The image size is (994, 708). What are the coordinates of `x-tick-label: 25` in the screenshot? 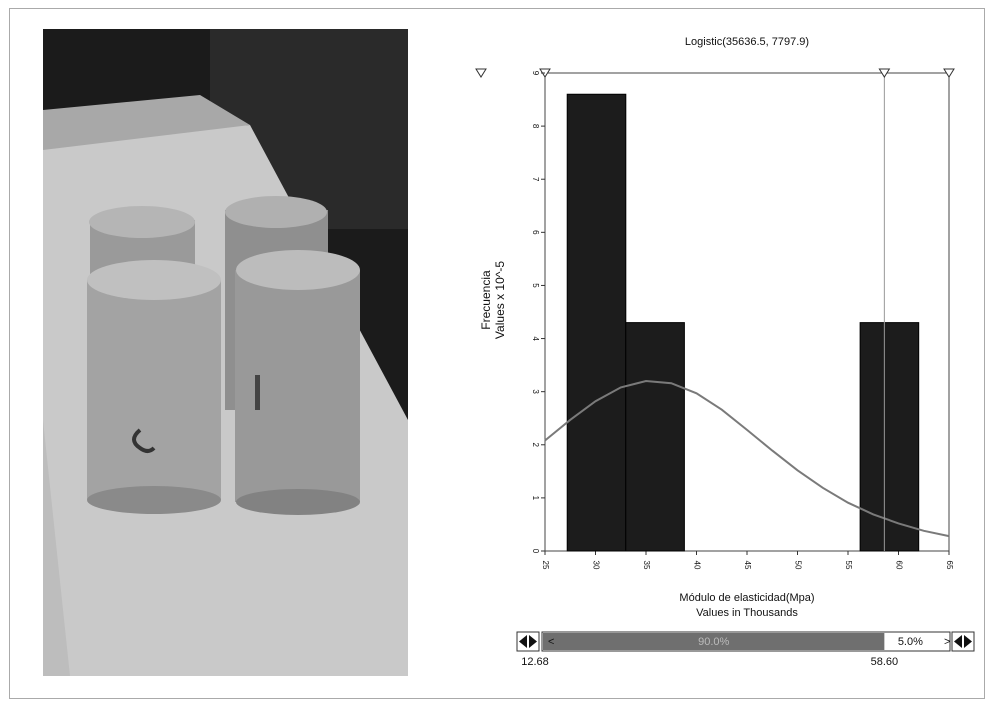 It's located at (545, 565).